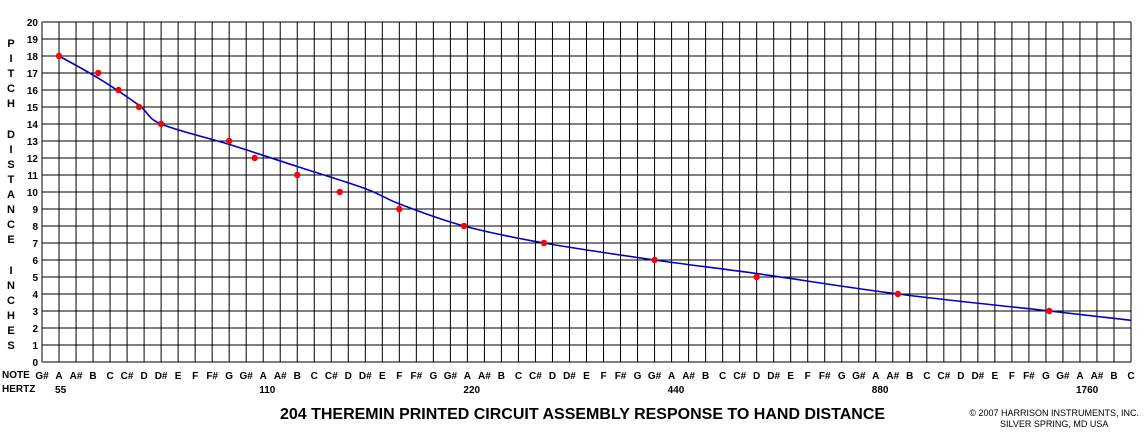 Image resolution: width=1145 pixels, height=438 pixels. I want to click on y-tick-label: 4, so click(35, 295).